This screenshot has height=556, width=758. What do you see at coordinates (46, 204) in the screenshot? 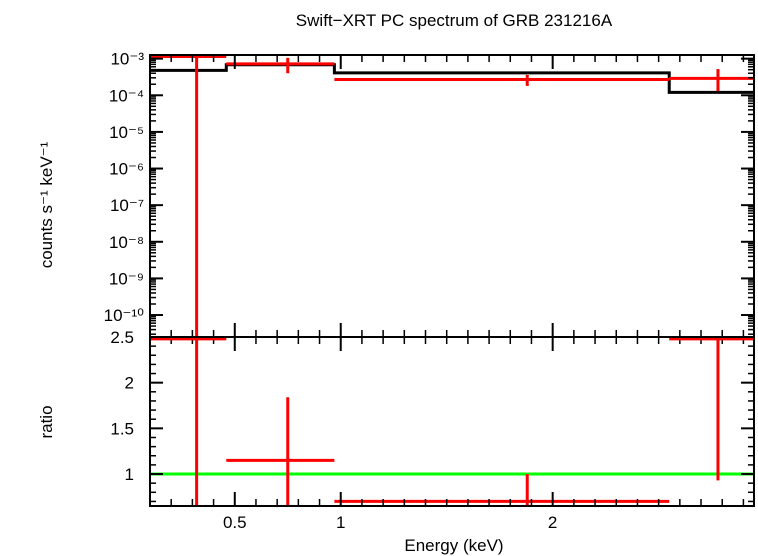
I see `upper-y-axis-label: counts s⁻¹ keV⁻¹` at bounding box center [46, 204].